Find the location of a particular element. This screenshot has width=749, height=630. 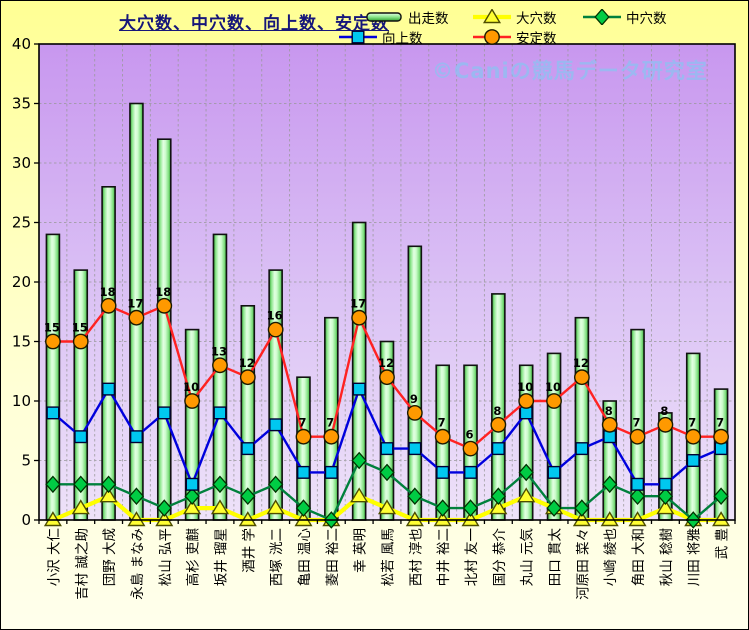

diamond-marker-icon is located at coordinates (602, 17).